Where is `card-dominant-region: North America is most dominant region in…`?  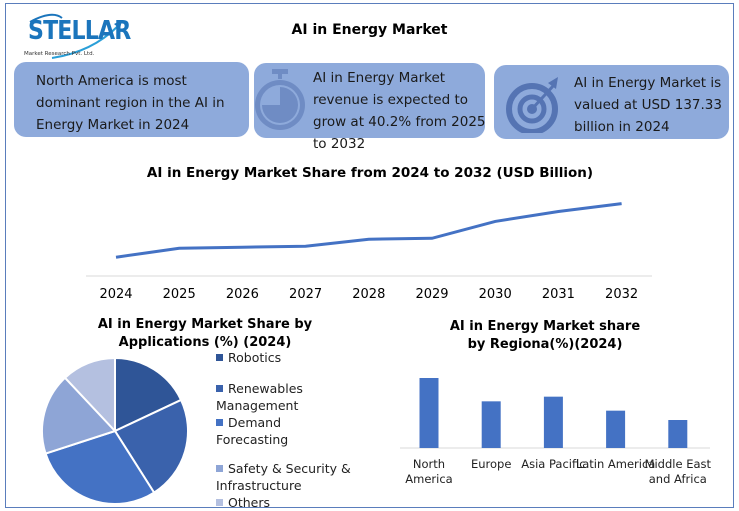 card-dominant-region: North America is most dominant region in… is located at coordinates (131, 99).